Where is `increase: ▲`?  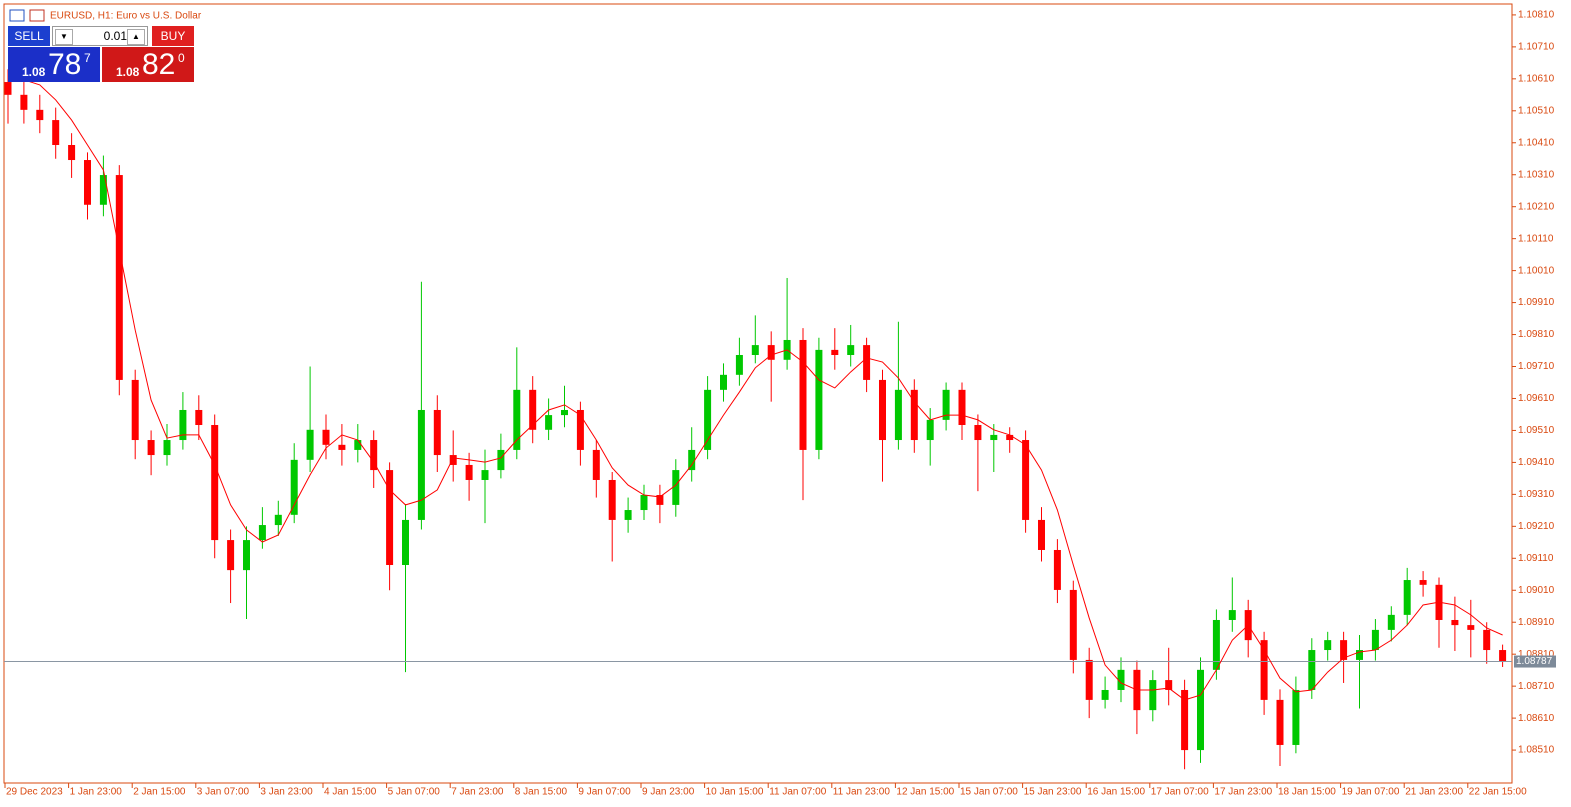 increase: ▲ is located at coordinates (136, 37).